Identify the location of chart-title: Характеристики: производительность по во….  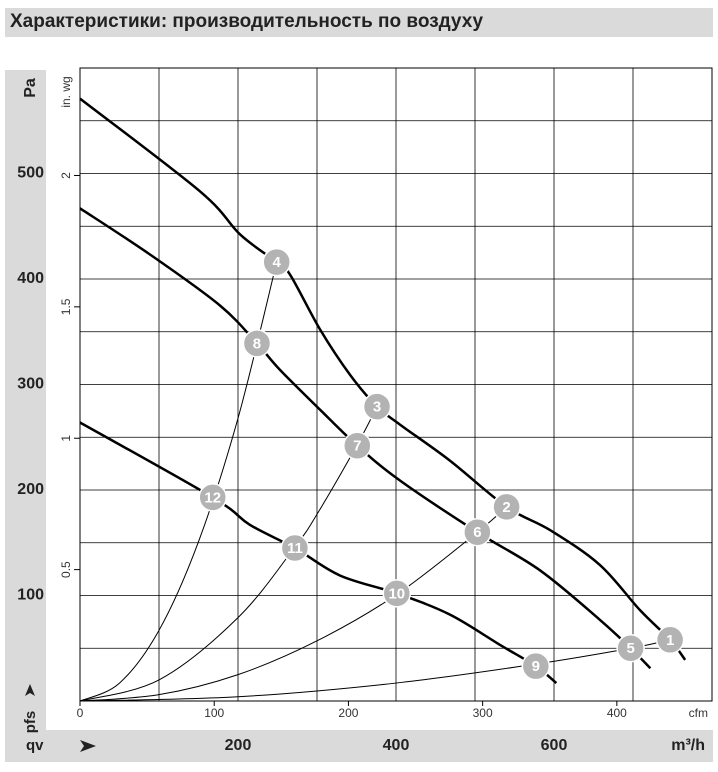
(247, 21).